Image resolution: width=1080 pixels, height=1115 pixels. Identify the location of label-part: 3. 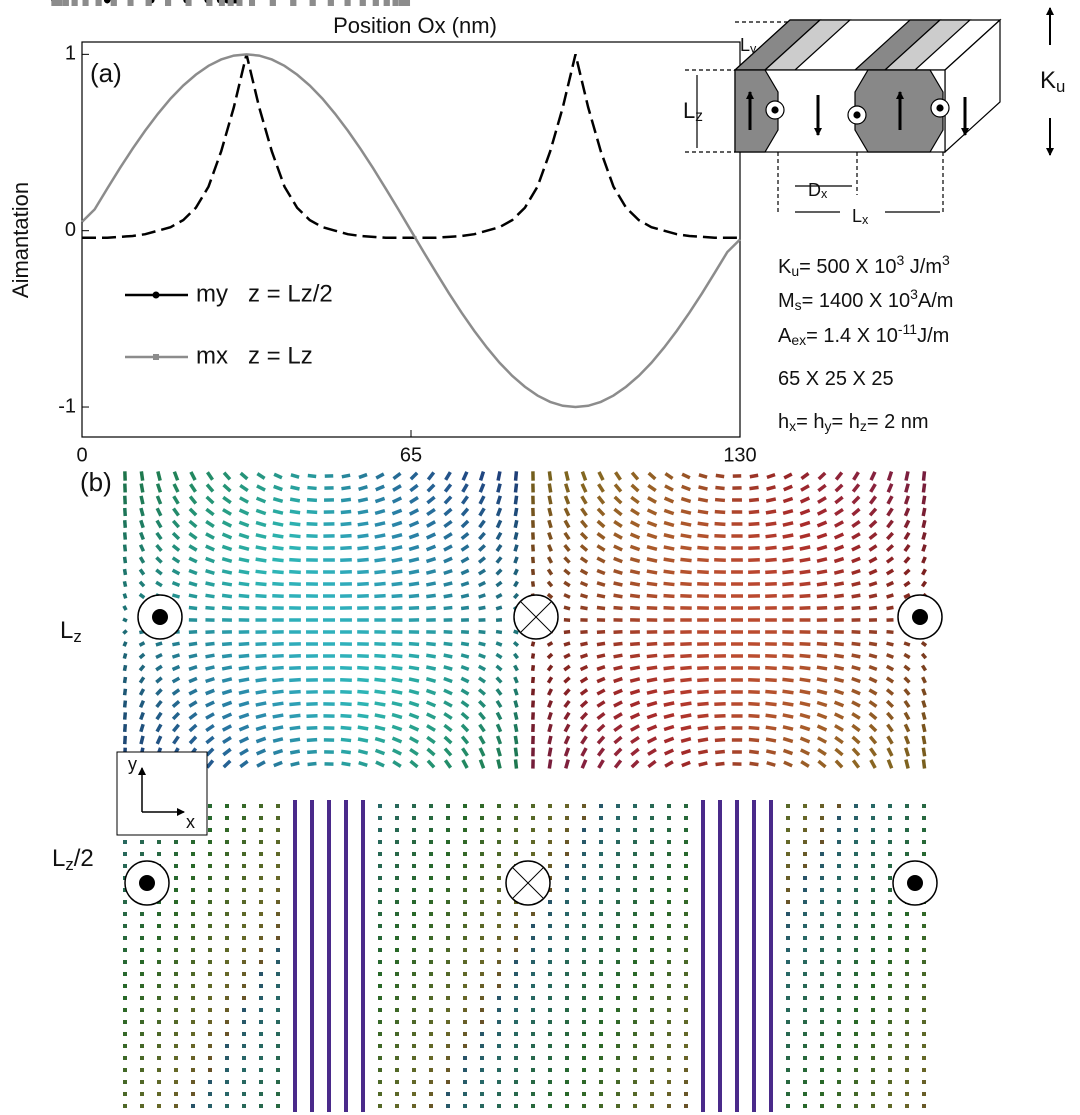
(900, 260).